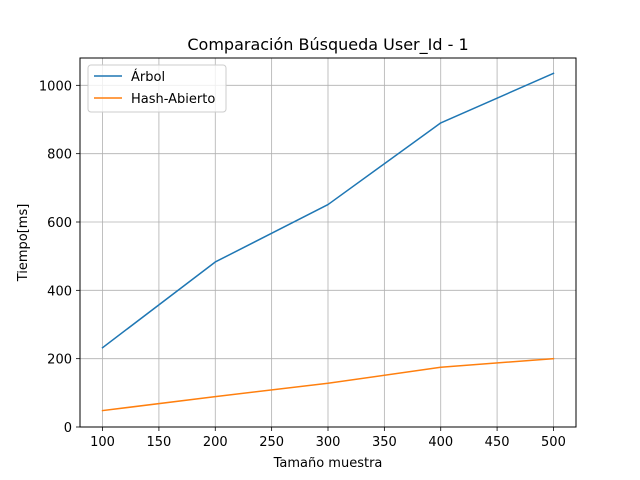 The width and height of the screenshot is (640, 480). Describe the element at coordinates (327, 45) in the screenshot. I see `chart-title: Comparación Búsqueda User_Id - 1` at that location.